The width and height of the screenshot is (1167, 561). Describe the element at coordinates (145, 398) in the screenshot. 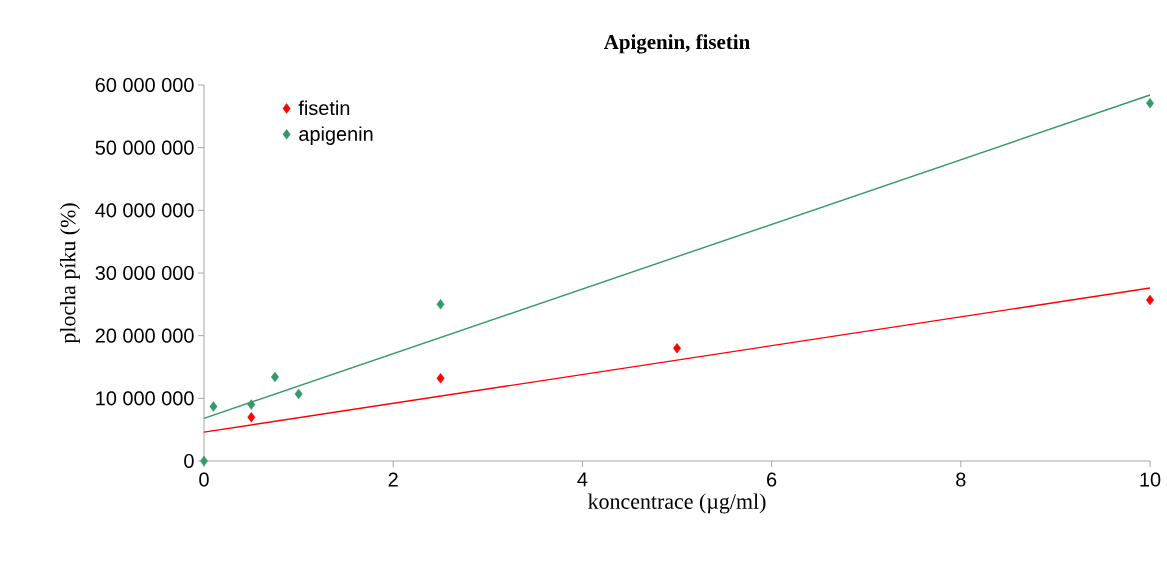

I see `y-tick-label: 10 000 000` at that location.